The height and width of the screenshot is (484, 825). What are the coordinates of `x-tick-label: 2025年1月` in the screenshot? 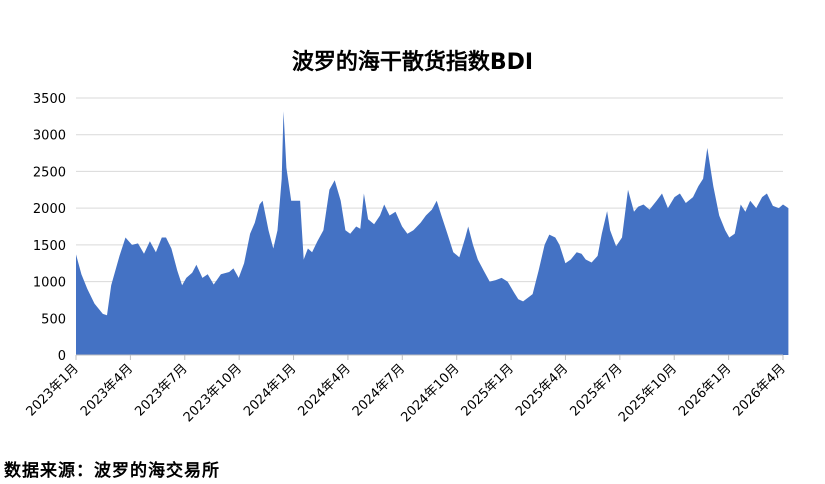 It's located at (488, 390).